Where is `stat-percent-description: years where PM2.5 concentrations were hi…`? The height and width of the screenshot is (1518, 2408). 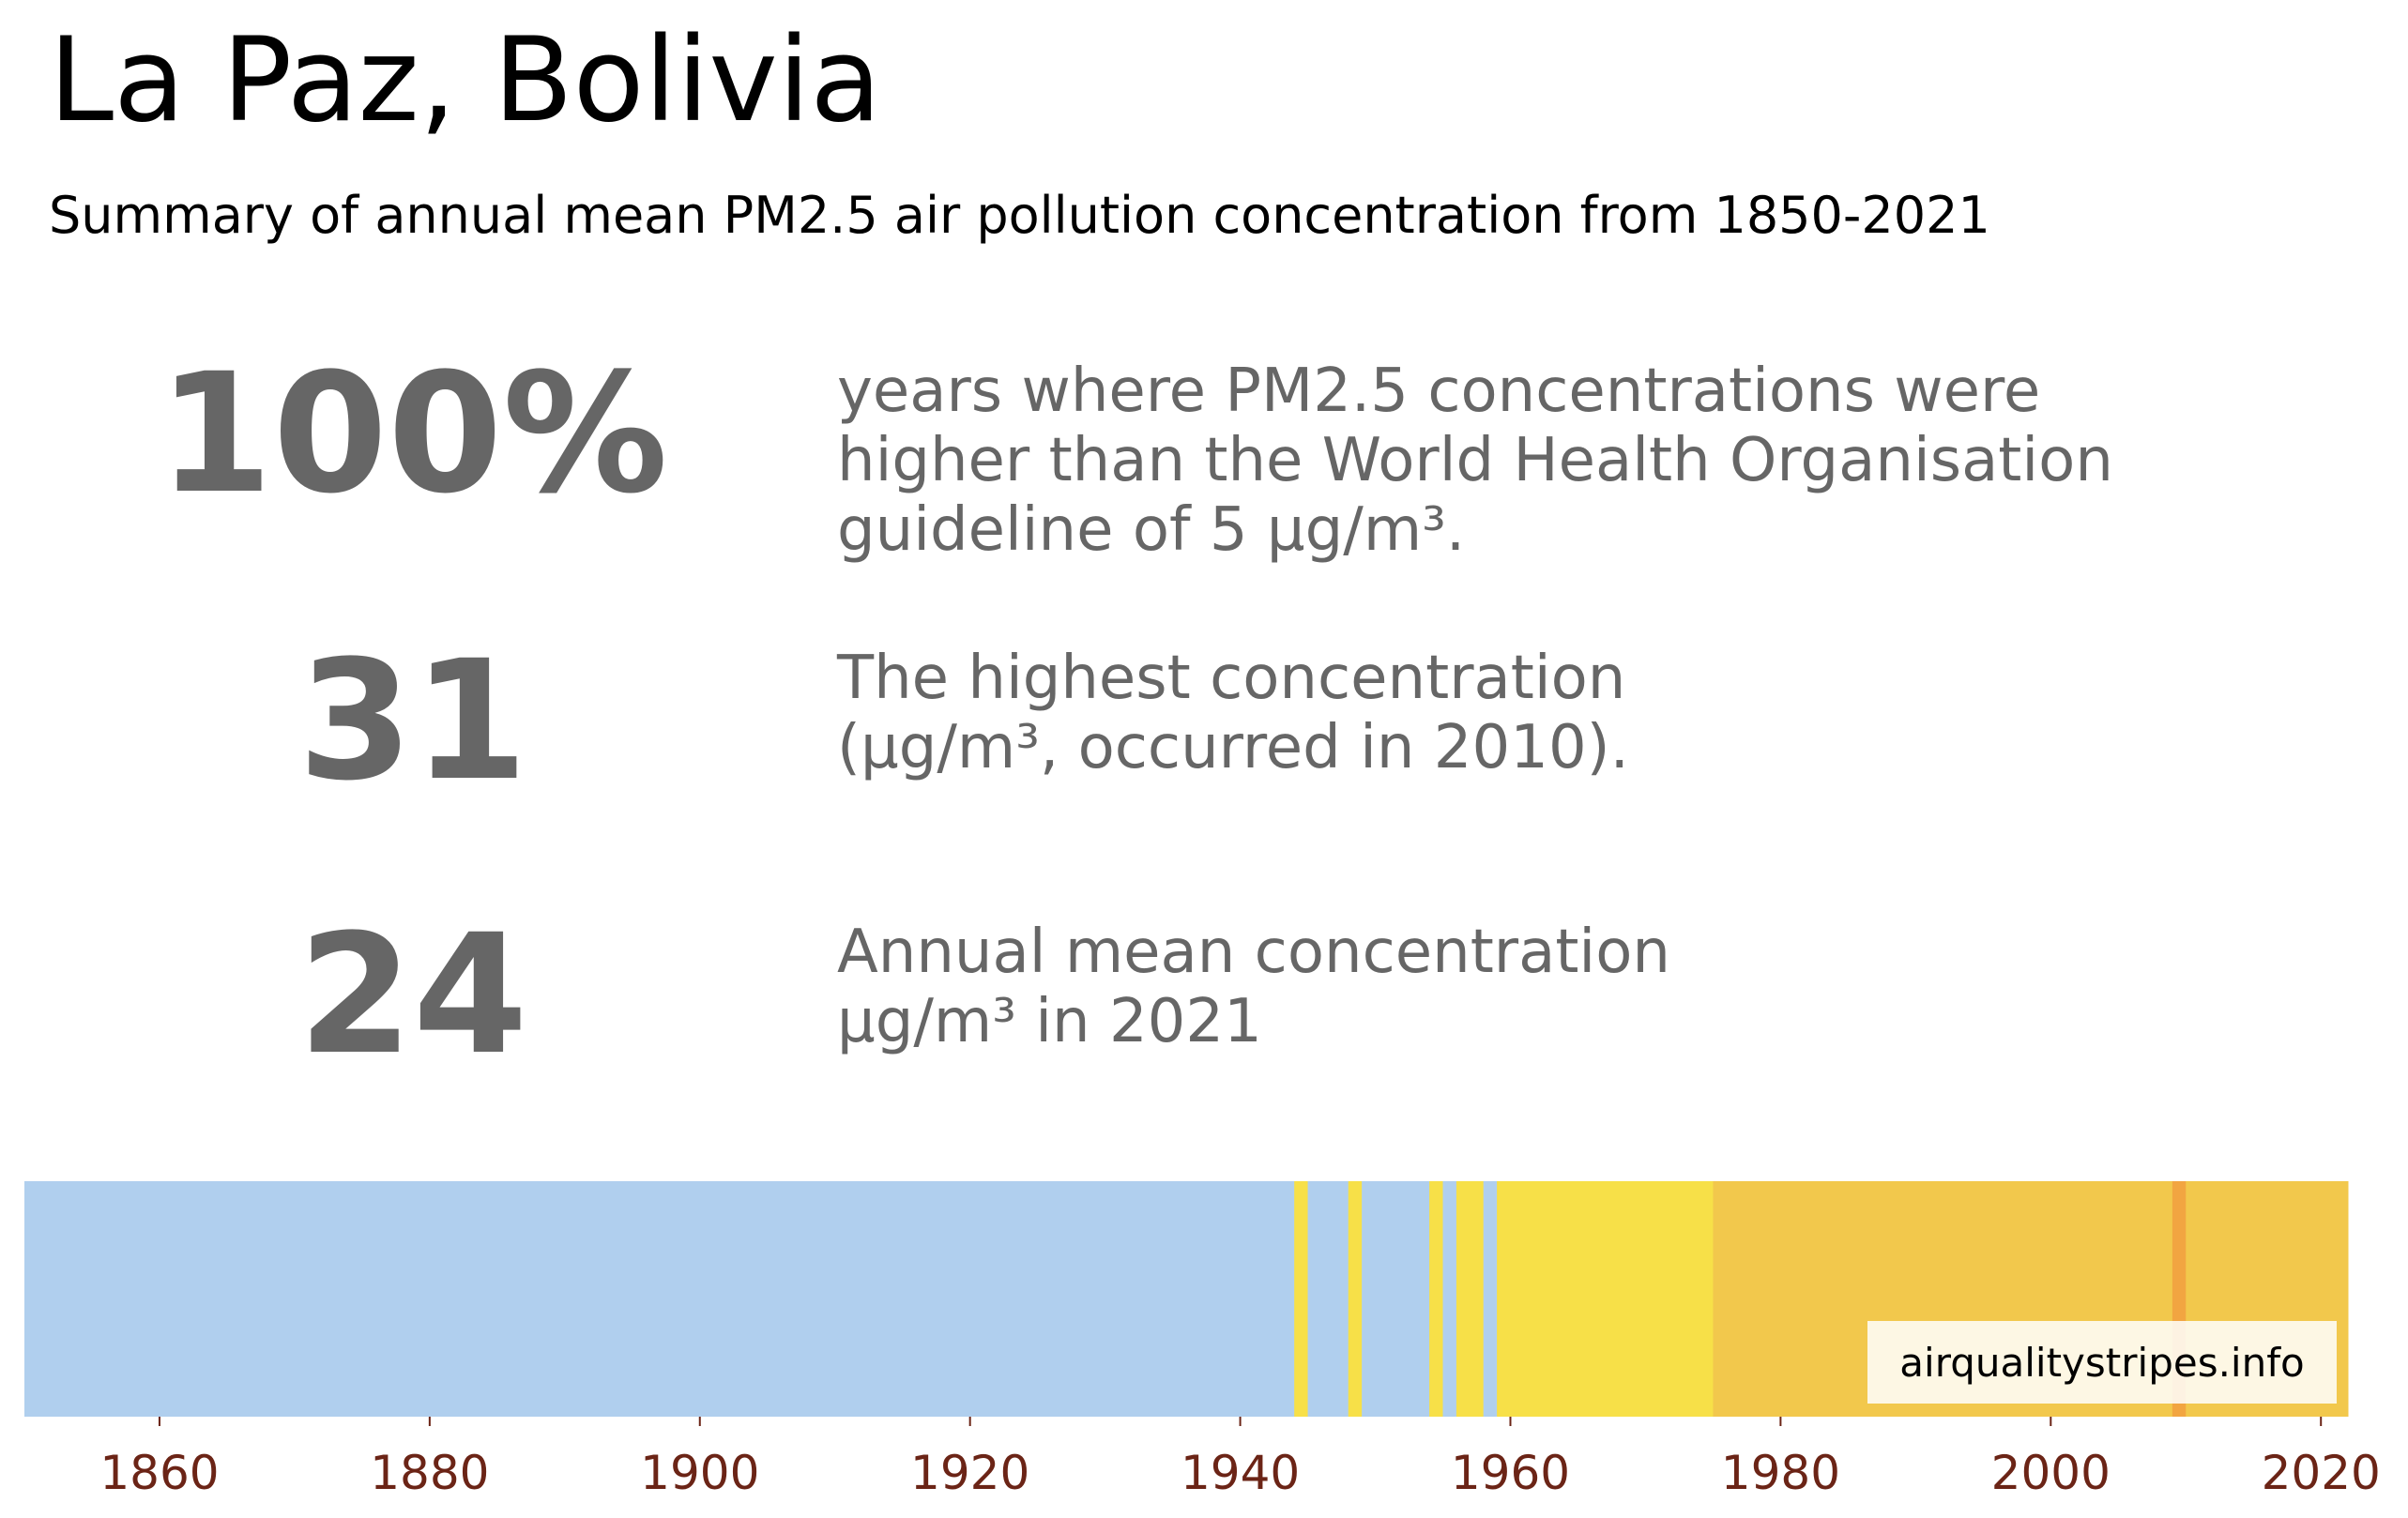
stat-percent-description: years where PM2.5 concentrations were hi… is located at coordinates (1475, 461).